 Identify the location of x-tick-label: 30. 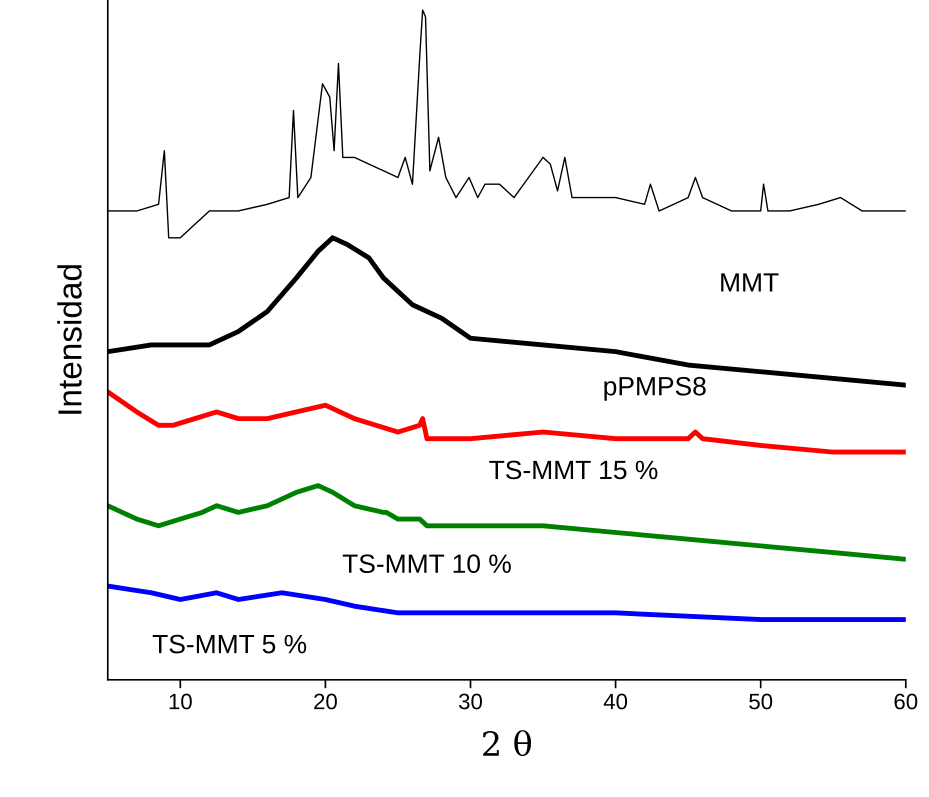
(470, 702).